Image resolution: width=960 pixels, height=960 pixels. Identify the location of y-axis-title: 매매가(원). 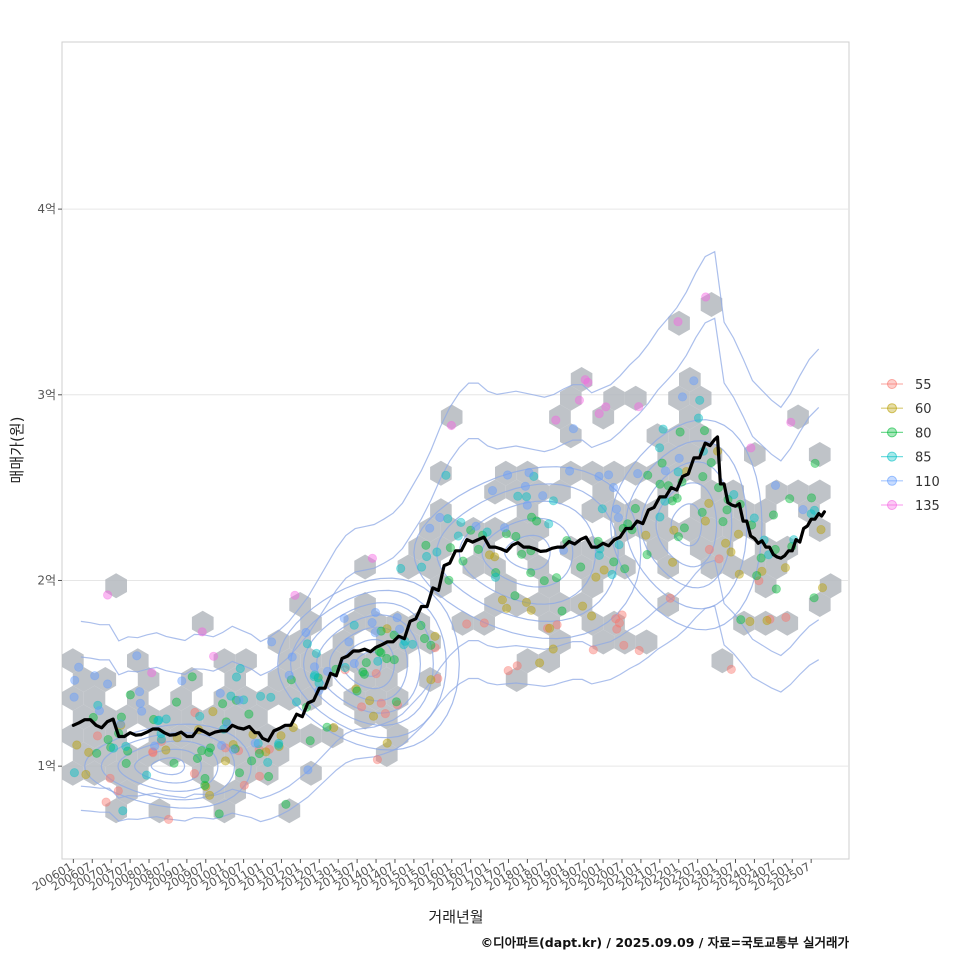
(17, 450).